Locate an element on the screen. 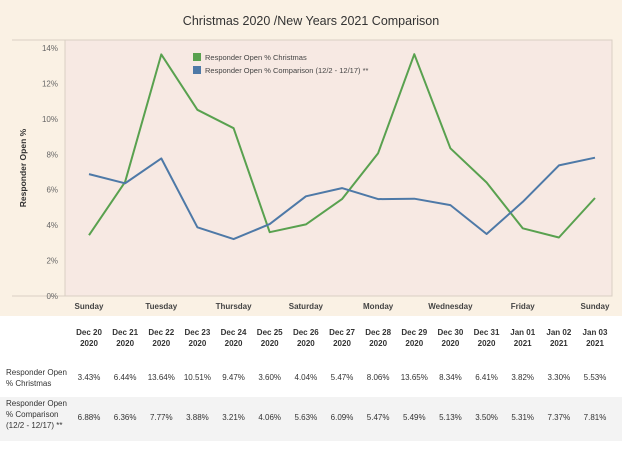 Image resolution: width=622 pixels, height=469 pixels. table-row-label-line: (12/2 - 12/17) ** is located at coordinates (34, 425).